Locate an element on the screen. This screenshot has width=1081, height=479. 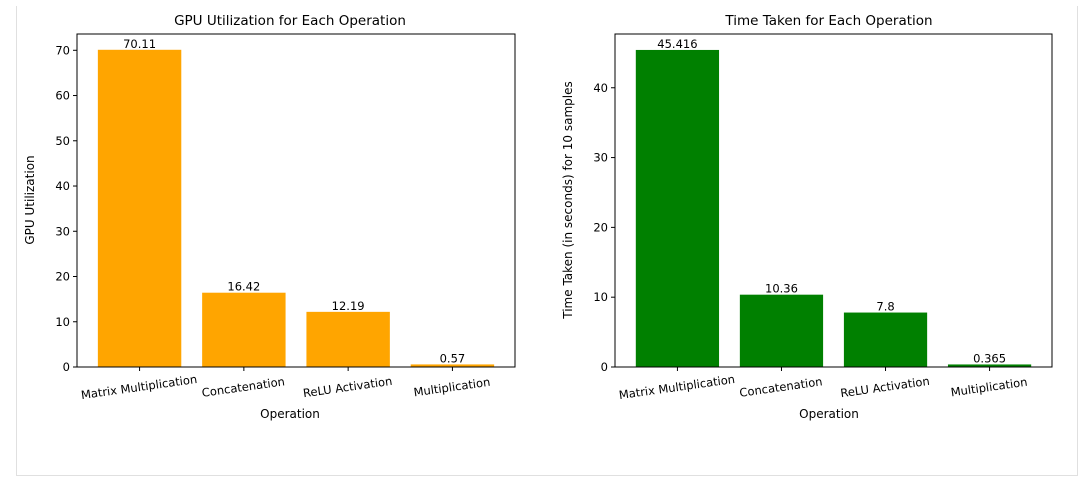
chart-1-xlabel: Operation is located at coordinates (290, 414).